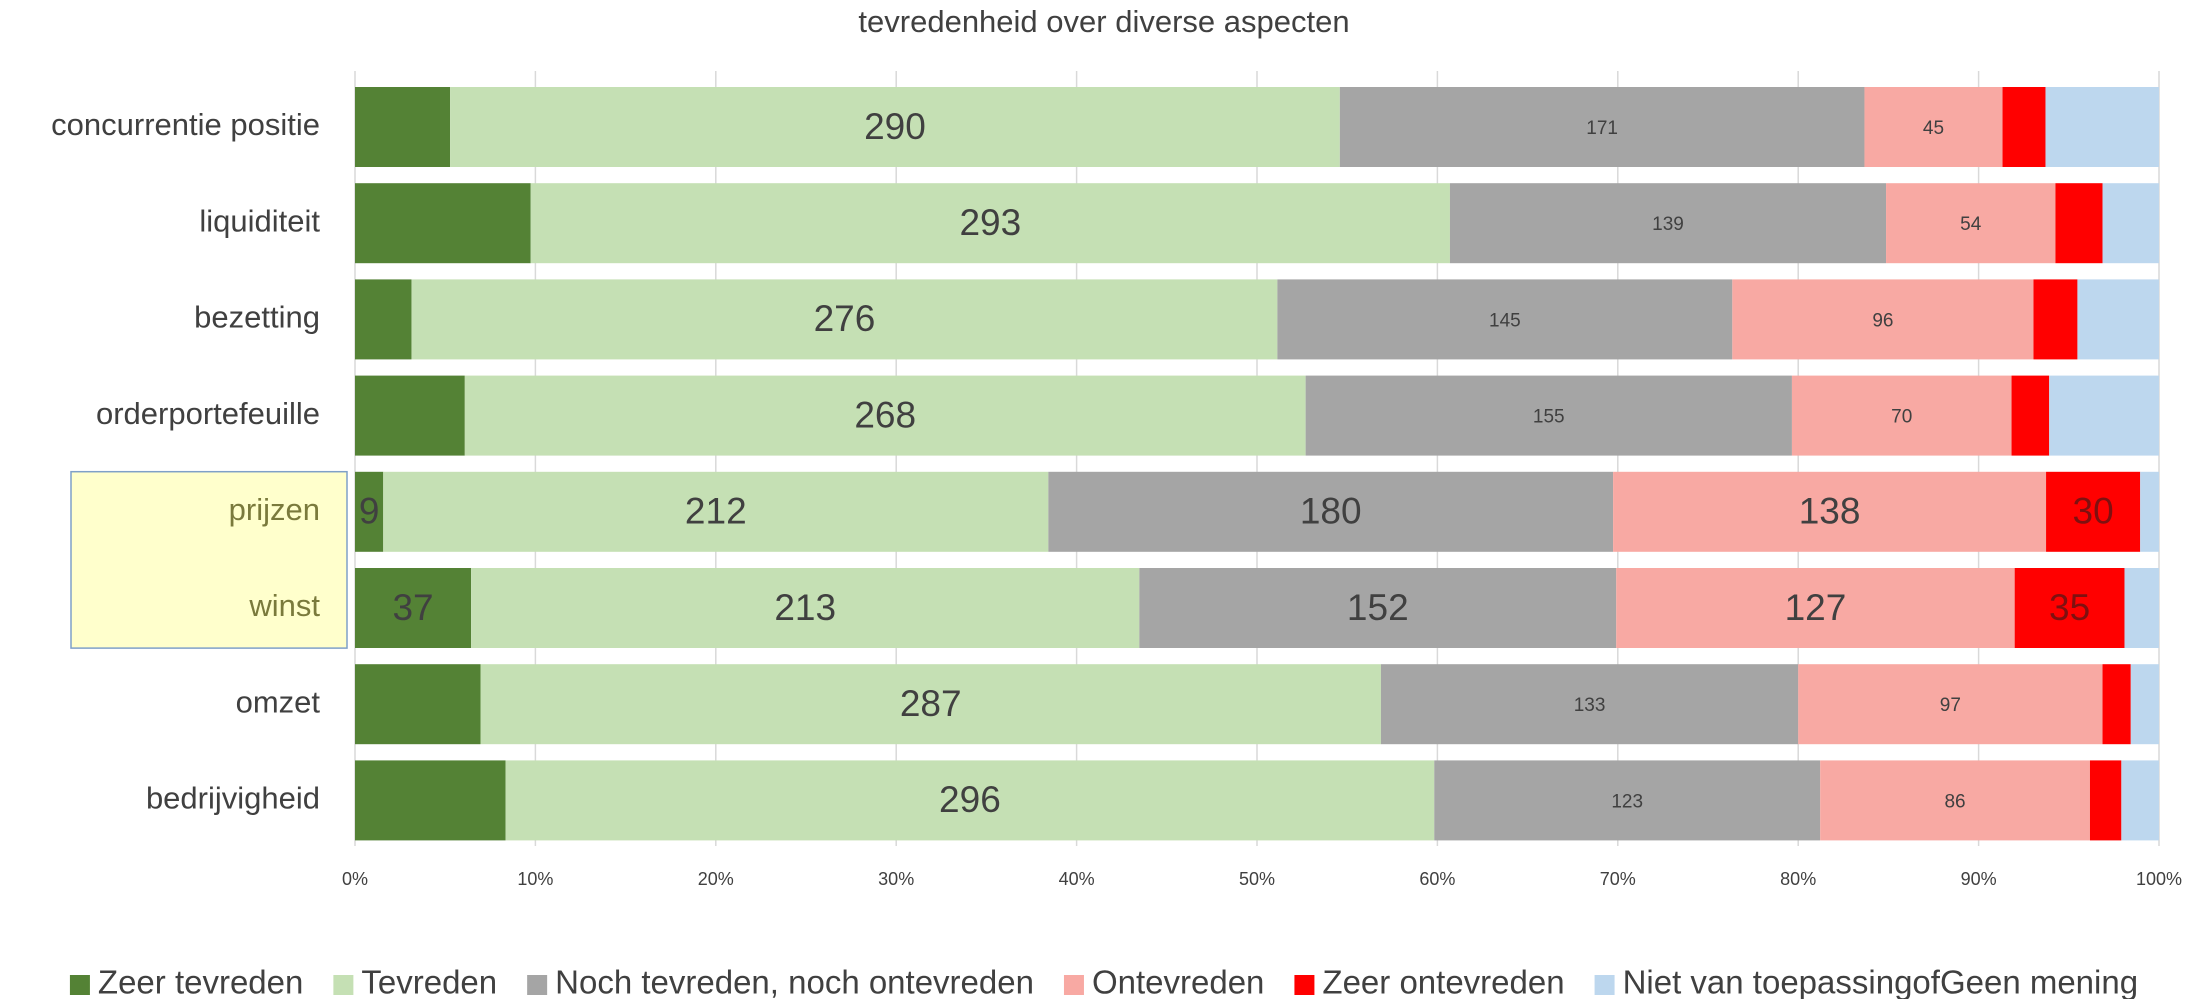  I want to click on data-label: 180, so click(1331, 511).